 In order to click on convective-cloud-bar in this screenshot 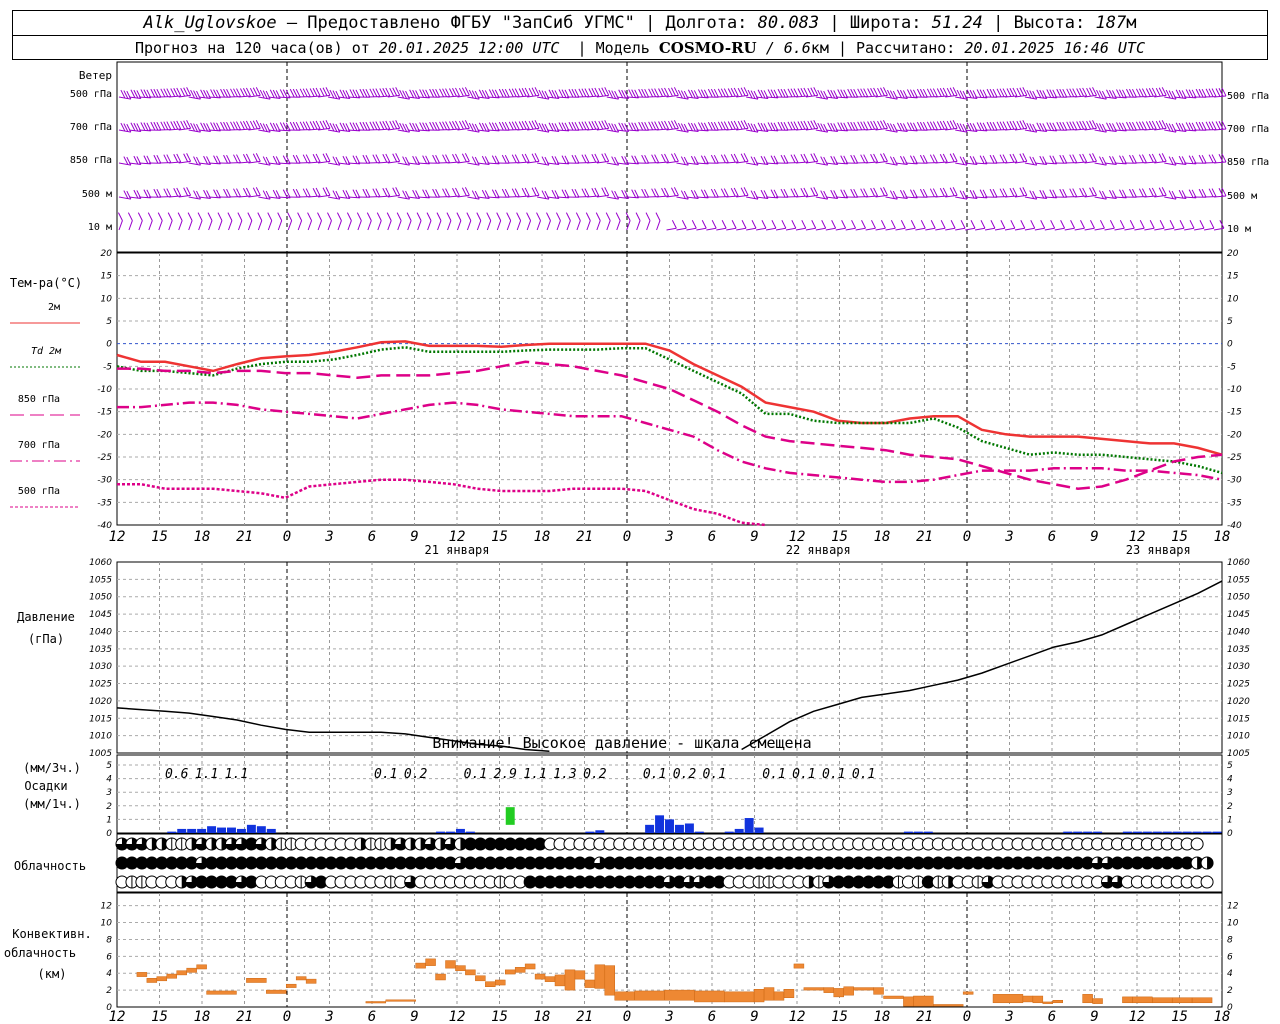, I will do `click(649, 995)`.